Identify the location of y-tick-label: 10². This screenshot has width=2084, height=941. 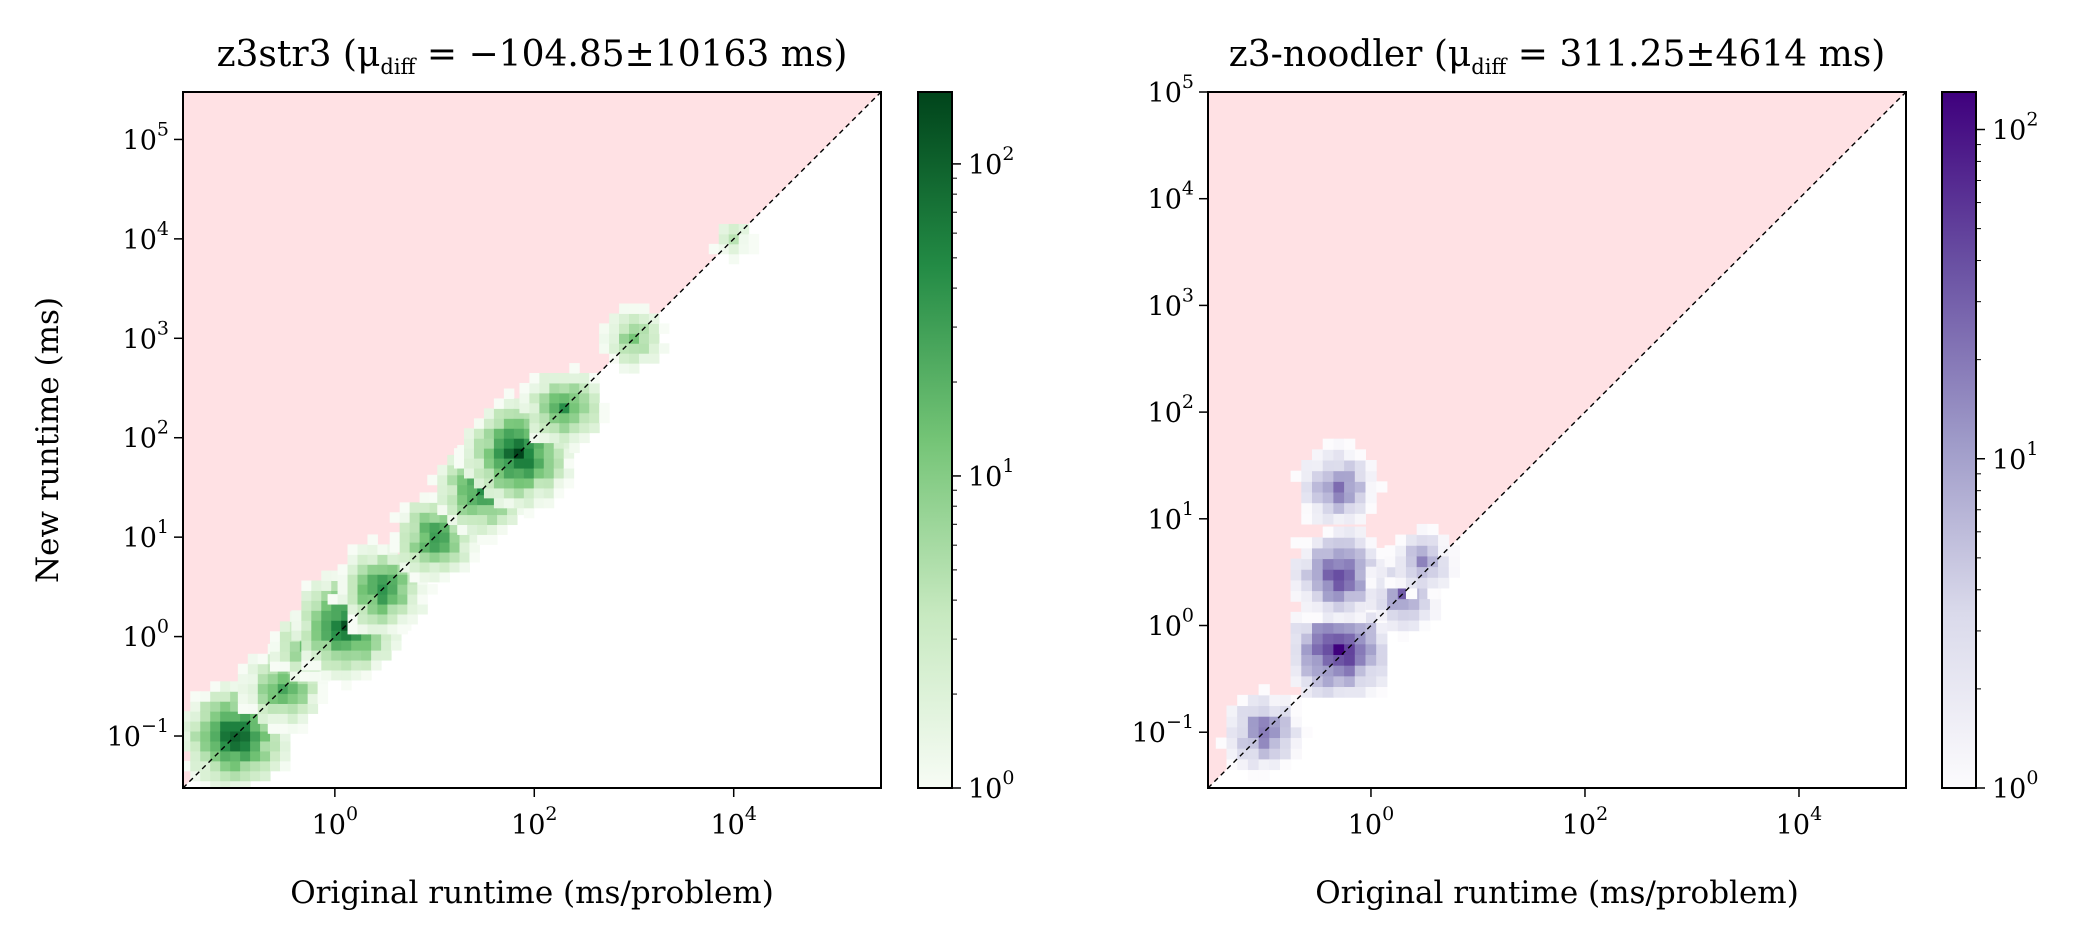
(1171, 410).